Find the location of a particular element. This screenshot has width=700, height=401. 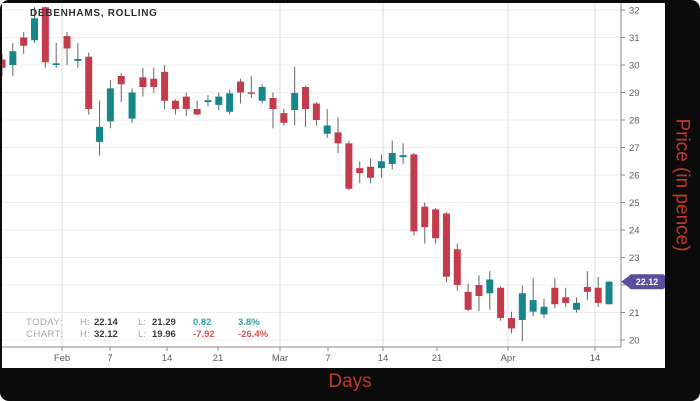

today-change: 0.82 is located at coordinates (202, 322).